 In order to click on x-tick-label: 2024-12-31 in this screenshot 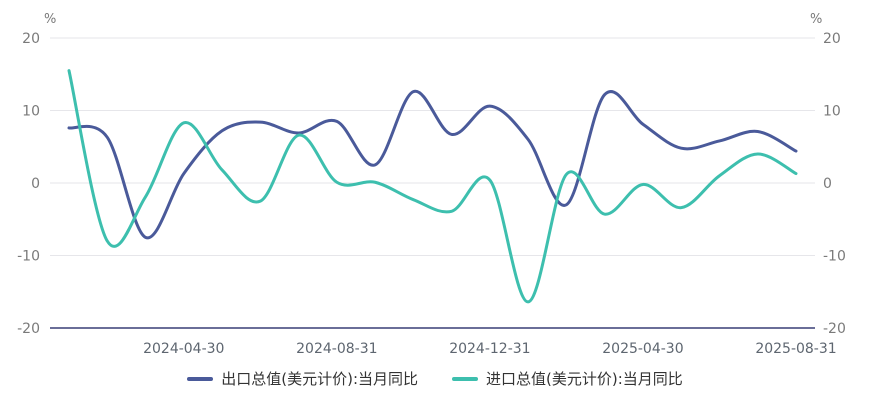, I will do `click(489, 349)`.